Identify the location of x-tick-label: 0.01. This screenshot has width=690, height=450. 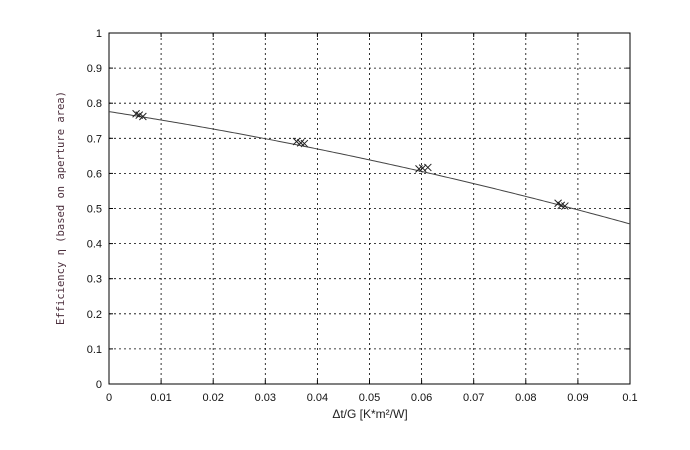
(160, 398).